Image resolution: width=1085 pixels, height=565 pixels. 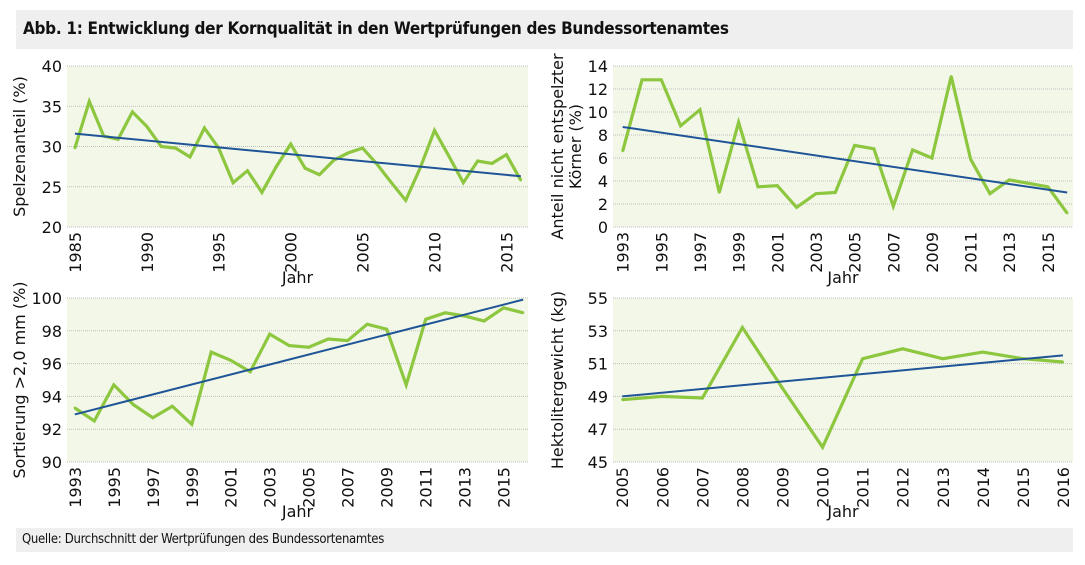 What do you see at coordinates (598, 364) in the screenshot?
I see `y-tick-label: 51` at bounding box center [598, 364].